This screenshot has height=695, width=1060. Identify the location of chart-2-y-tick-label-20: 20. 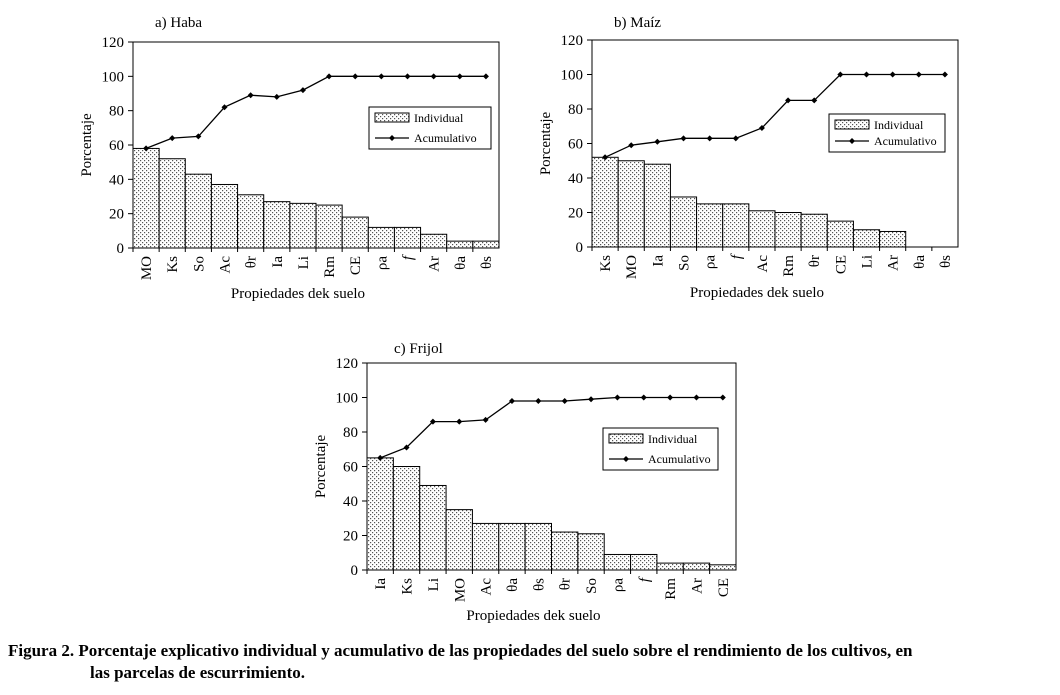
(575, 214).